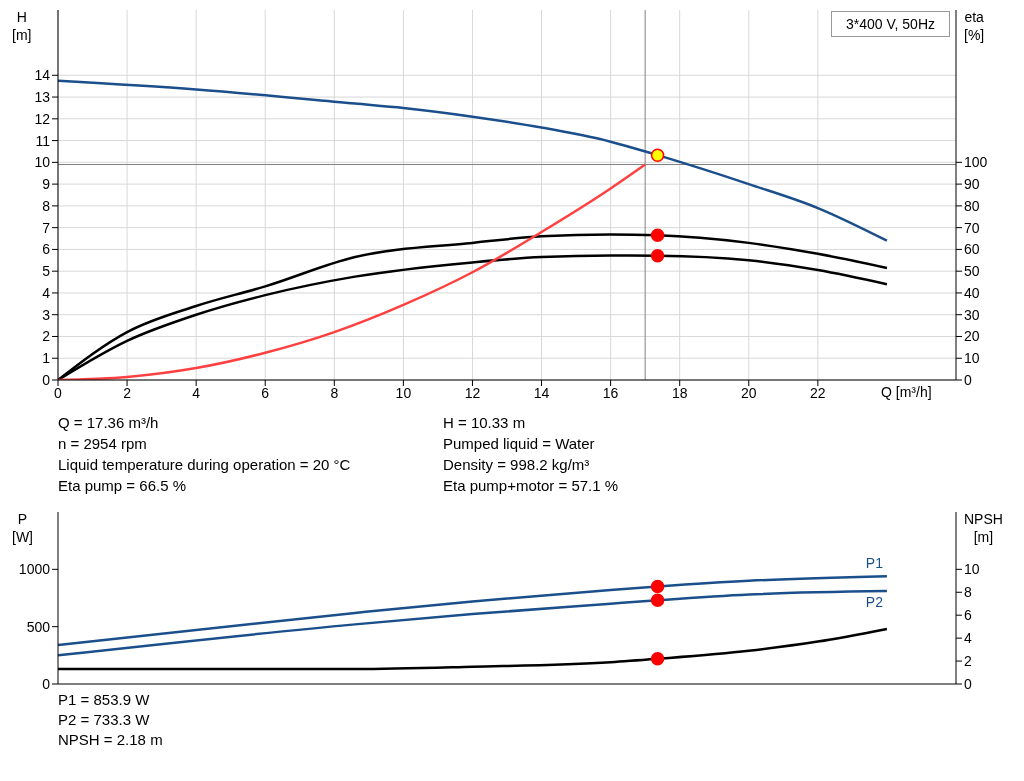 The height and width of the screenshot is (781, 1024). I want to click on x-tick-label: 18, so click(679, 392).